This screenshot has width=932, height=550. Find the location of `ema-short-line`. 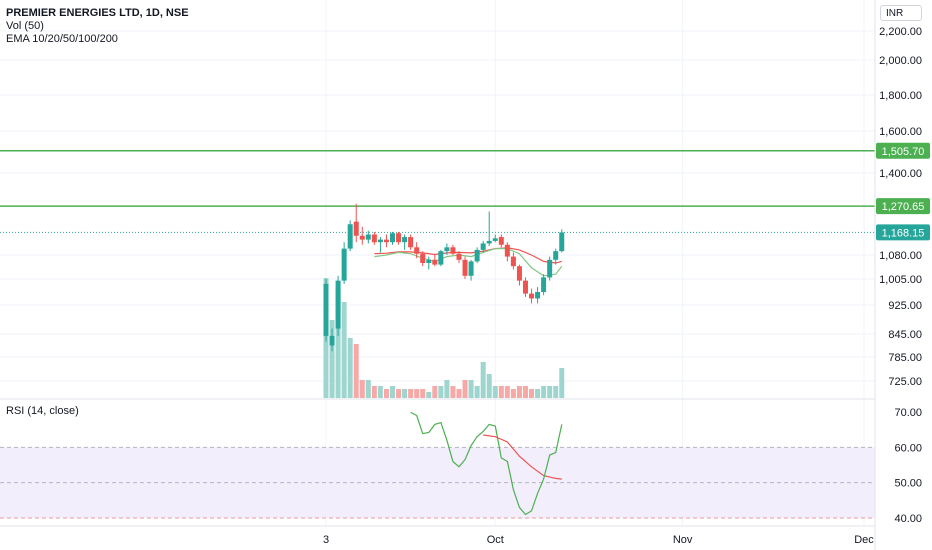

ema-short-line is located at coordinates (468, 262).